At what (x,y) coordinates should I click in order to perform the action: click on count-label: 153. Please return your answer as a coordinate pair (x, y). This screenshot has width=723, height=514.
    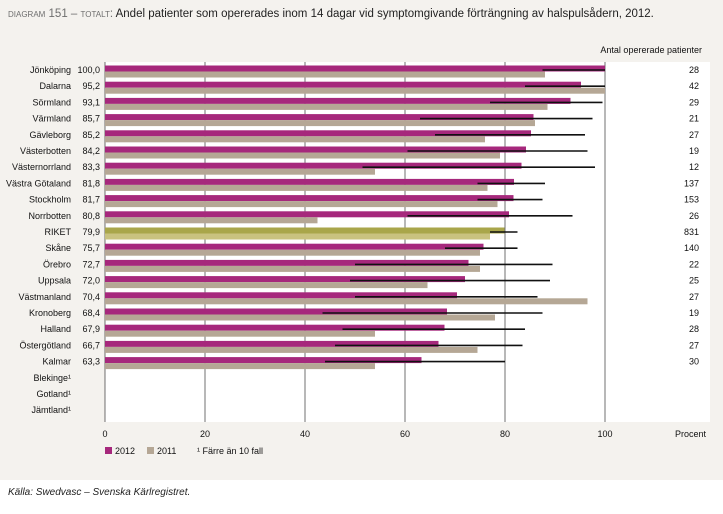
    Looking at the image, I should click on (691, 200).